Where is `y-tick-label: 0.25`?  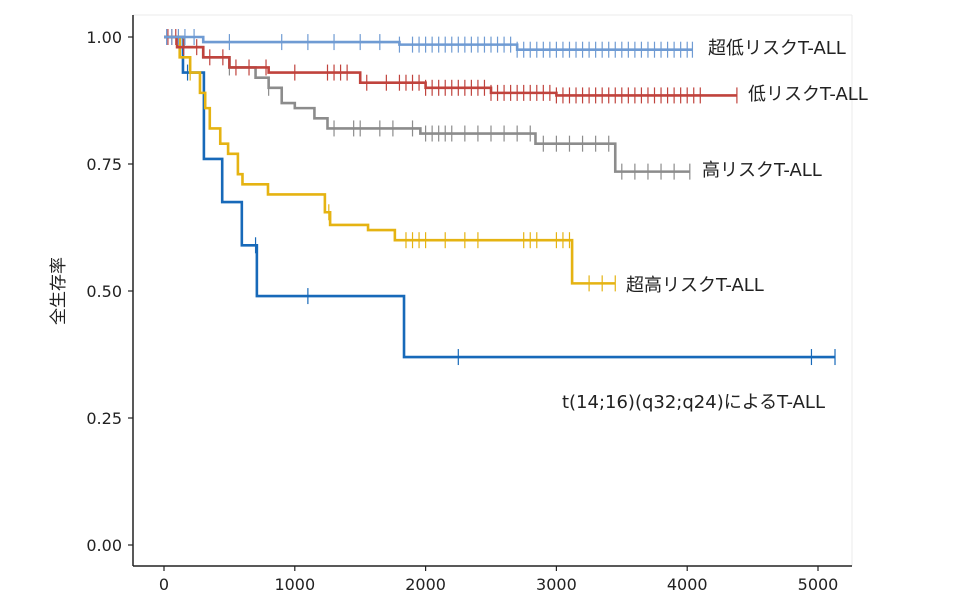
y-tick-label: 0.25 is located at coordinates (104, 418).